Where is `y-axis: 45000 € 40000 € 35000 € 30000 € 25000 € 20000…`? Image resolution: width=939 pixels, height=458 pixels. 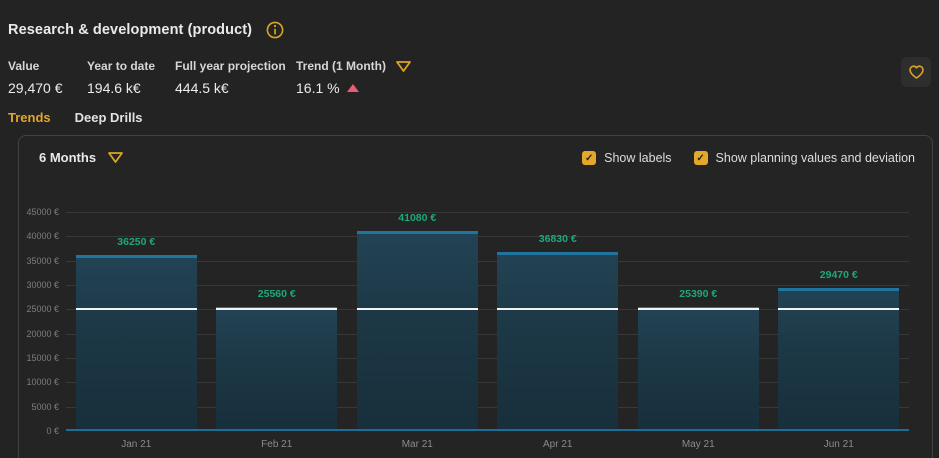
y-axis: 45000 € 40000 € 35000 € 30000 € 25000 € 20000… is located at coordinates (39, 321).